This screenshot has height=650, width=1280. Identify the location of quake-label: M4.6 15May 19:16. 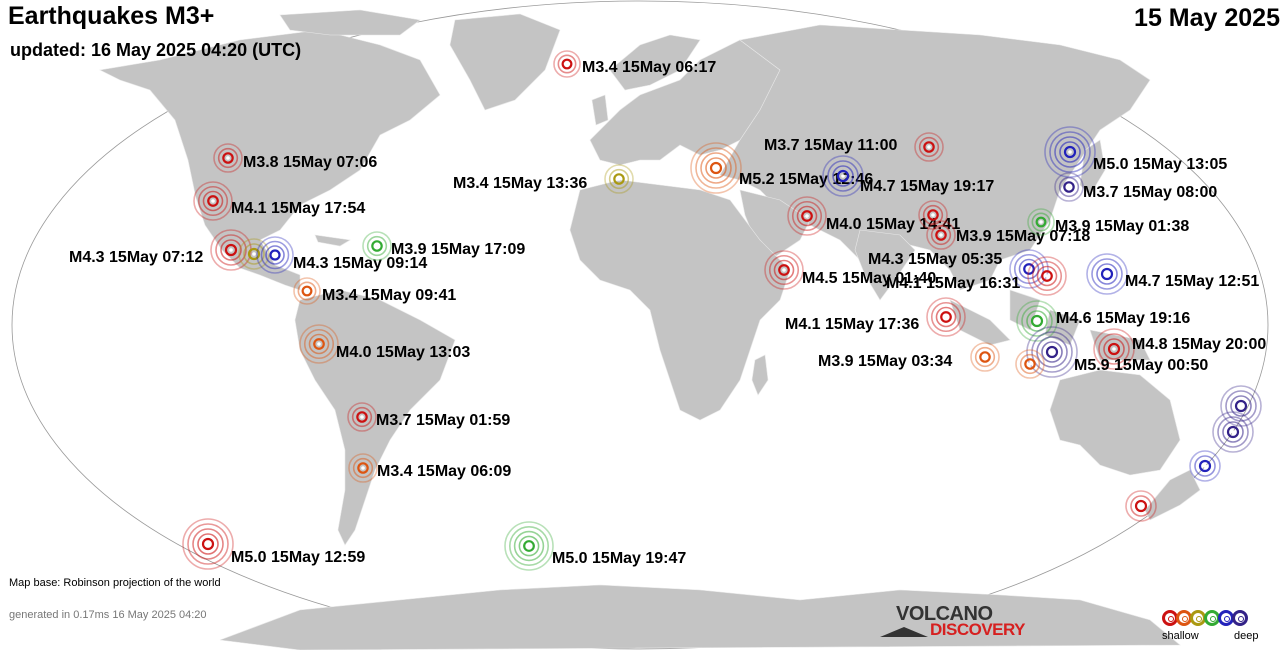
(1123, 318).